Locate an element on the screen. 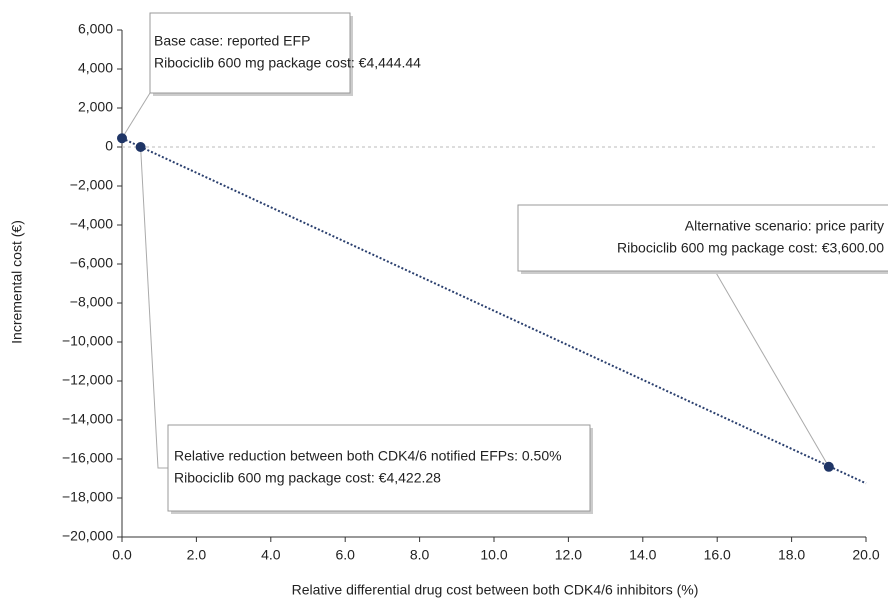  y-tick-label: −10,000 is located at coordinates (87, 341).